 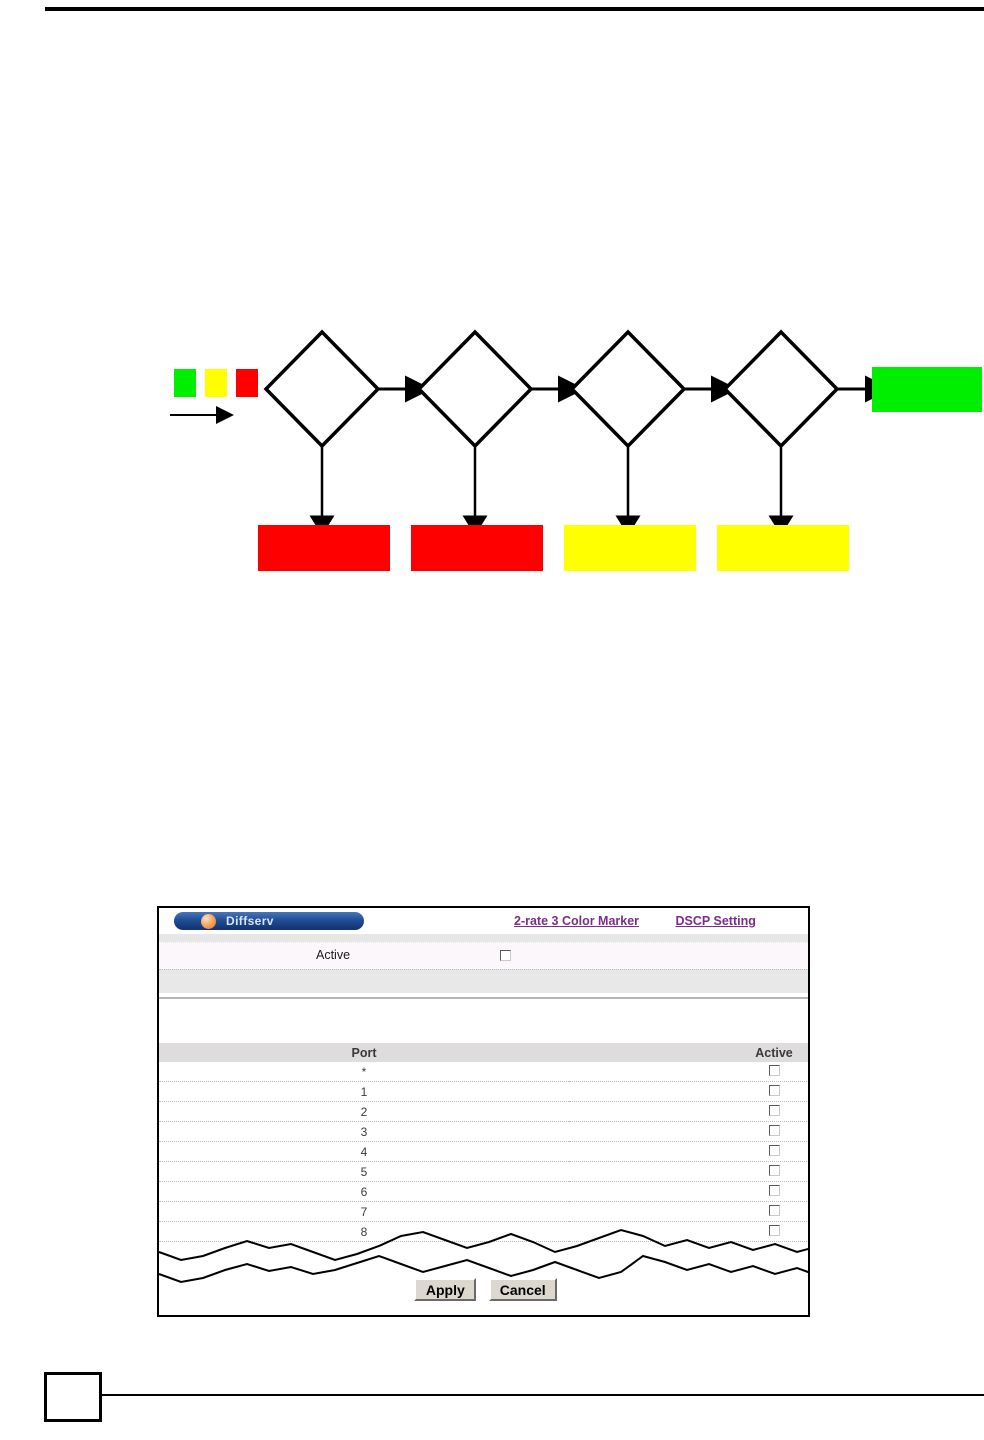 What do you see at coordinates (364, 1131) in the screenshot?
I see `cell-port: 3` at bounding box center [364, 1131].